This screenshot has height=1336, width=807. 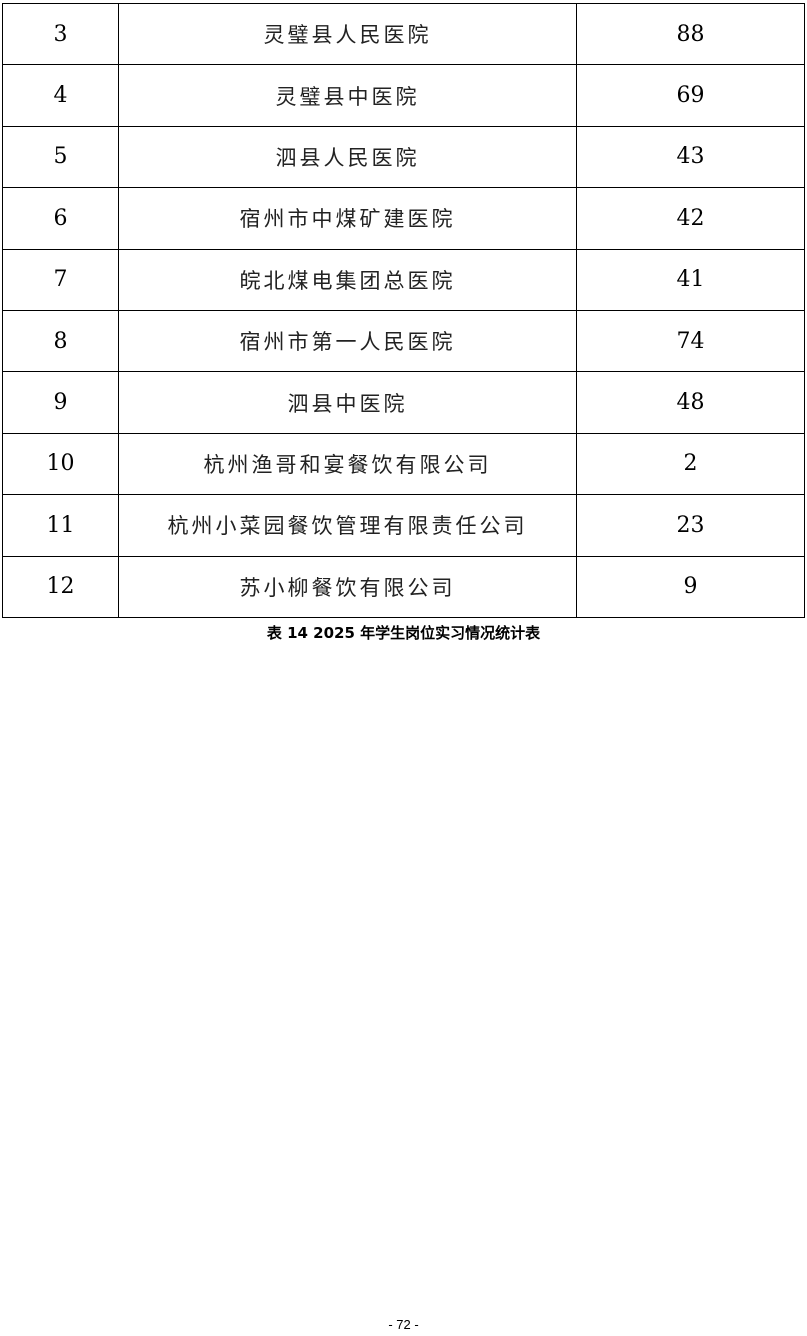 What do you see at coordinates (60, 279) in the screenshot?
I see `row-number-cell: 7` at bounding box center [60, 279].